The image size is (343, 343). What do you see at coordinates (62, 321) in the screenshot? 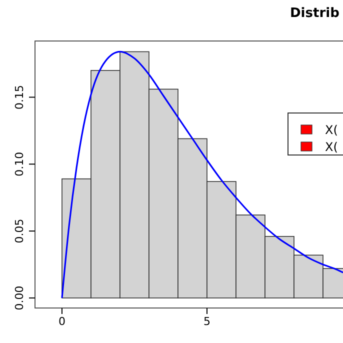
I see `x-tick-label: 0` at bounding box center [62, 321].